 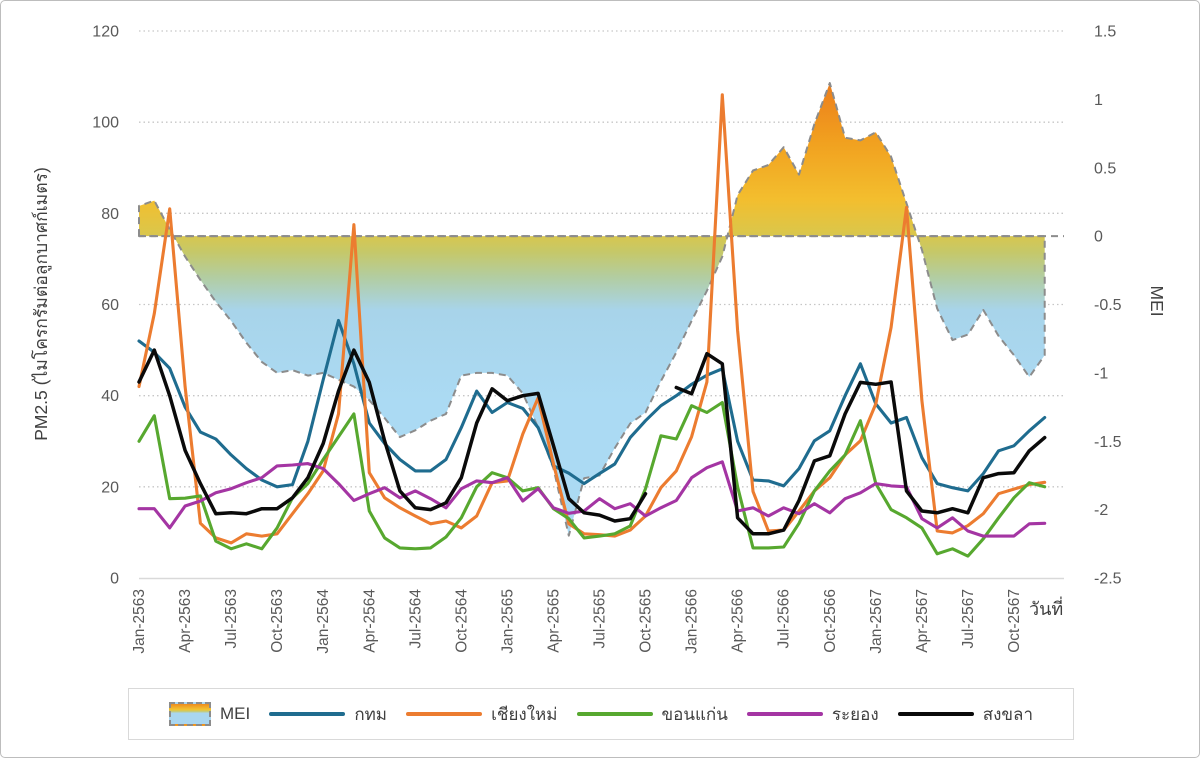 What do you see at coordinates (694, 714) in the screenshot?
I see `legend-label: ขอนแก่น` at bounding box center [694, 714].